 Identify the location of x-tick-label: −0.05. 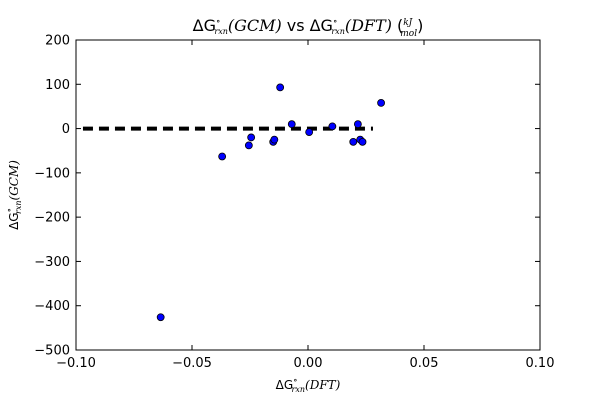
(192, 363).